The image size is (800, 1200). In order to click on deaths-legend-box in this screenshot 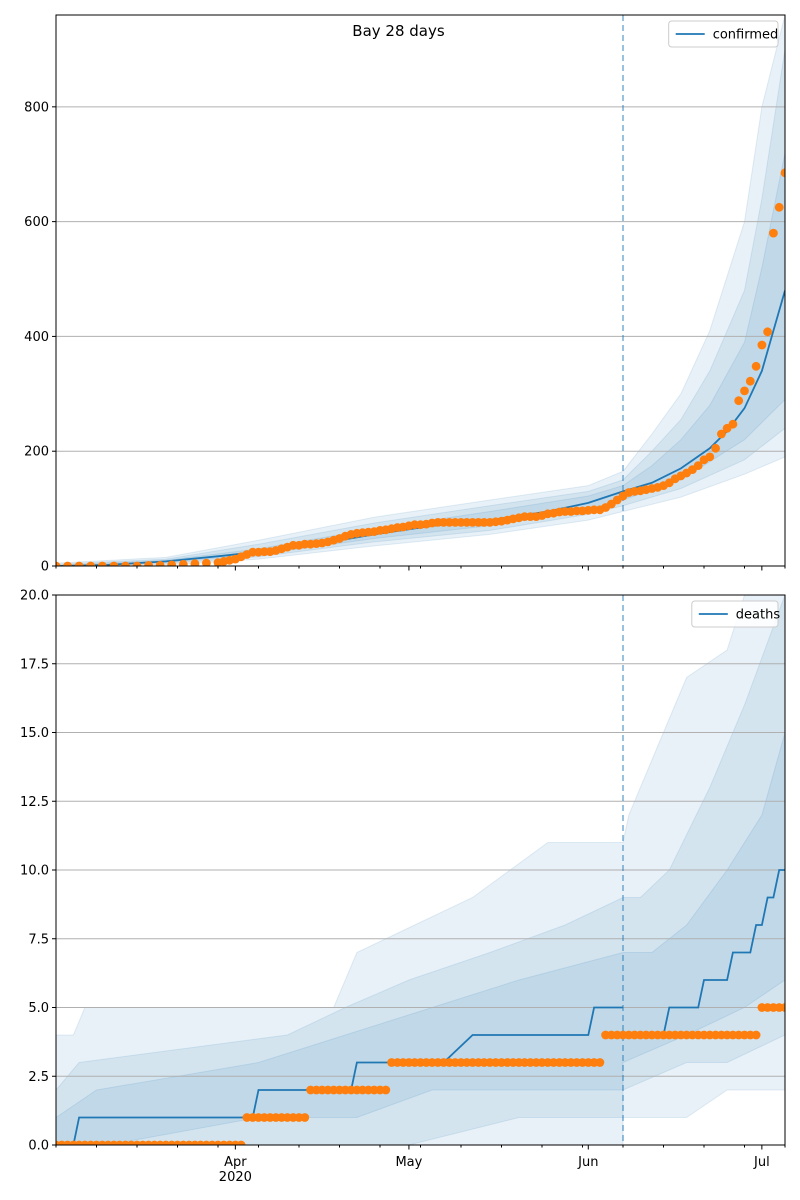, I will do `click(735, 614)`.